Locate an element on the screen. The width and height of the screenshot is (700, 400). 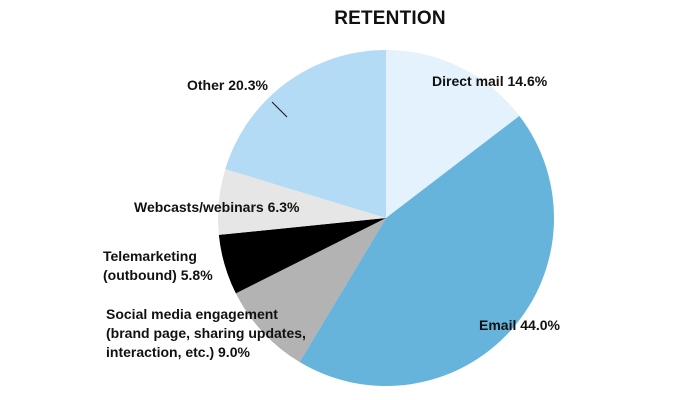
pie-slice-telemarketing-outbound is located at coordinates (302, 256).